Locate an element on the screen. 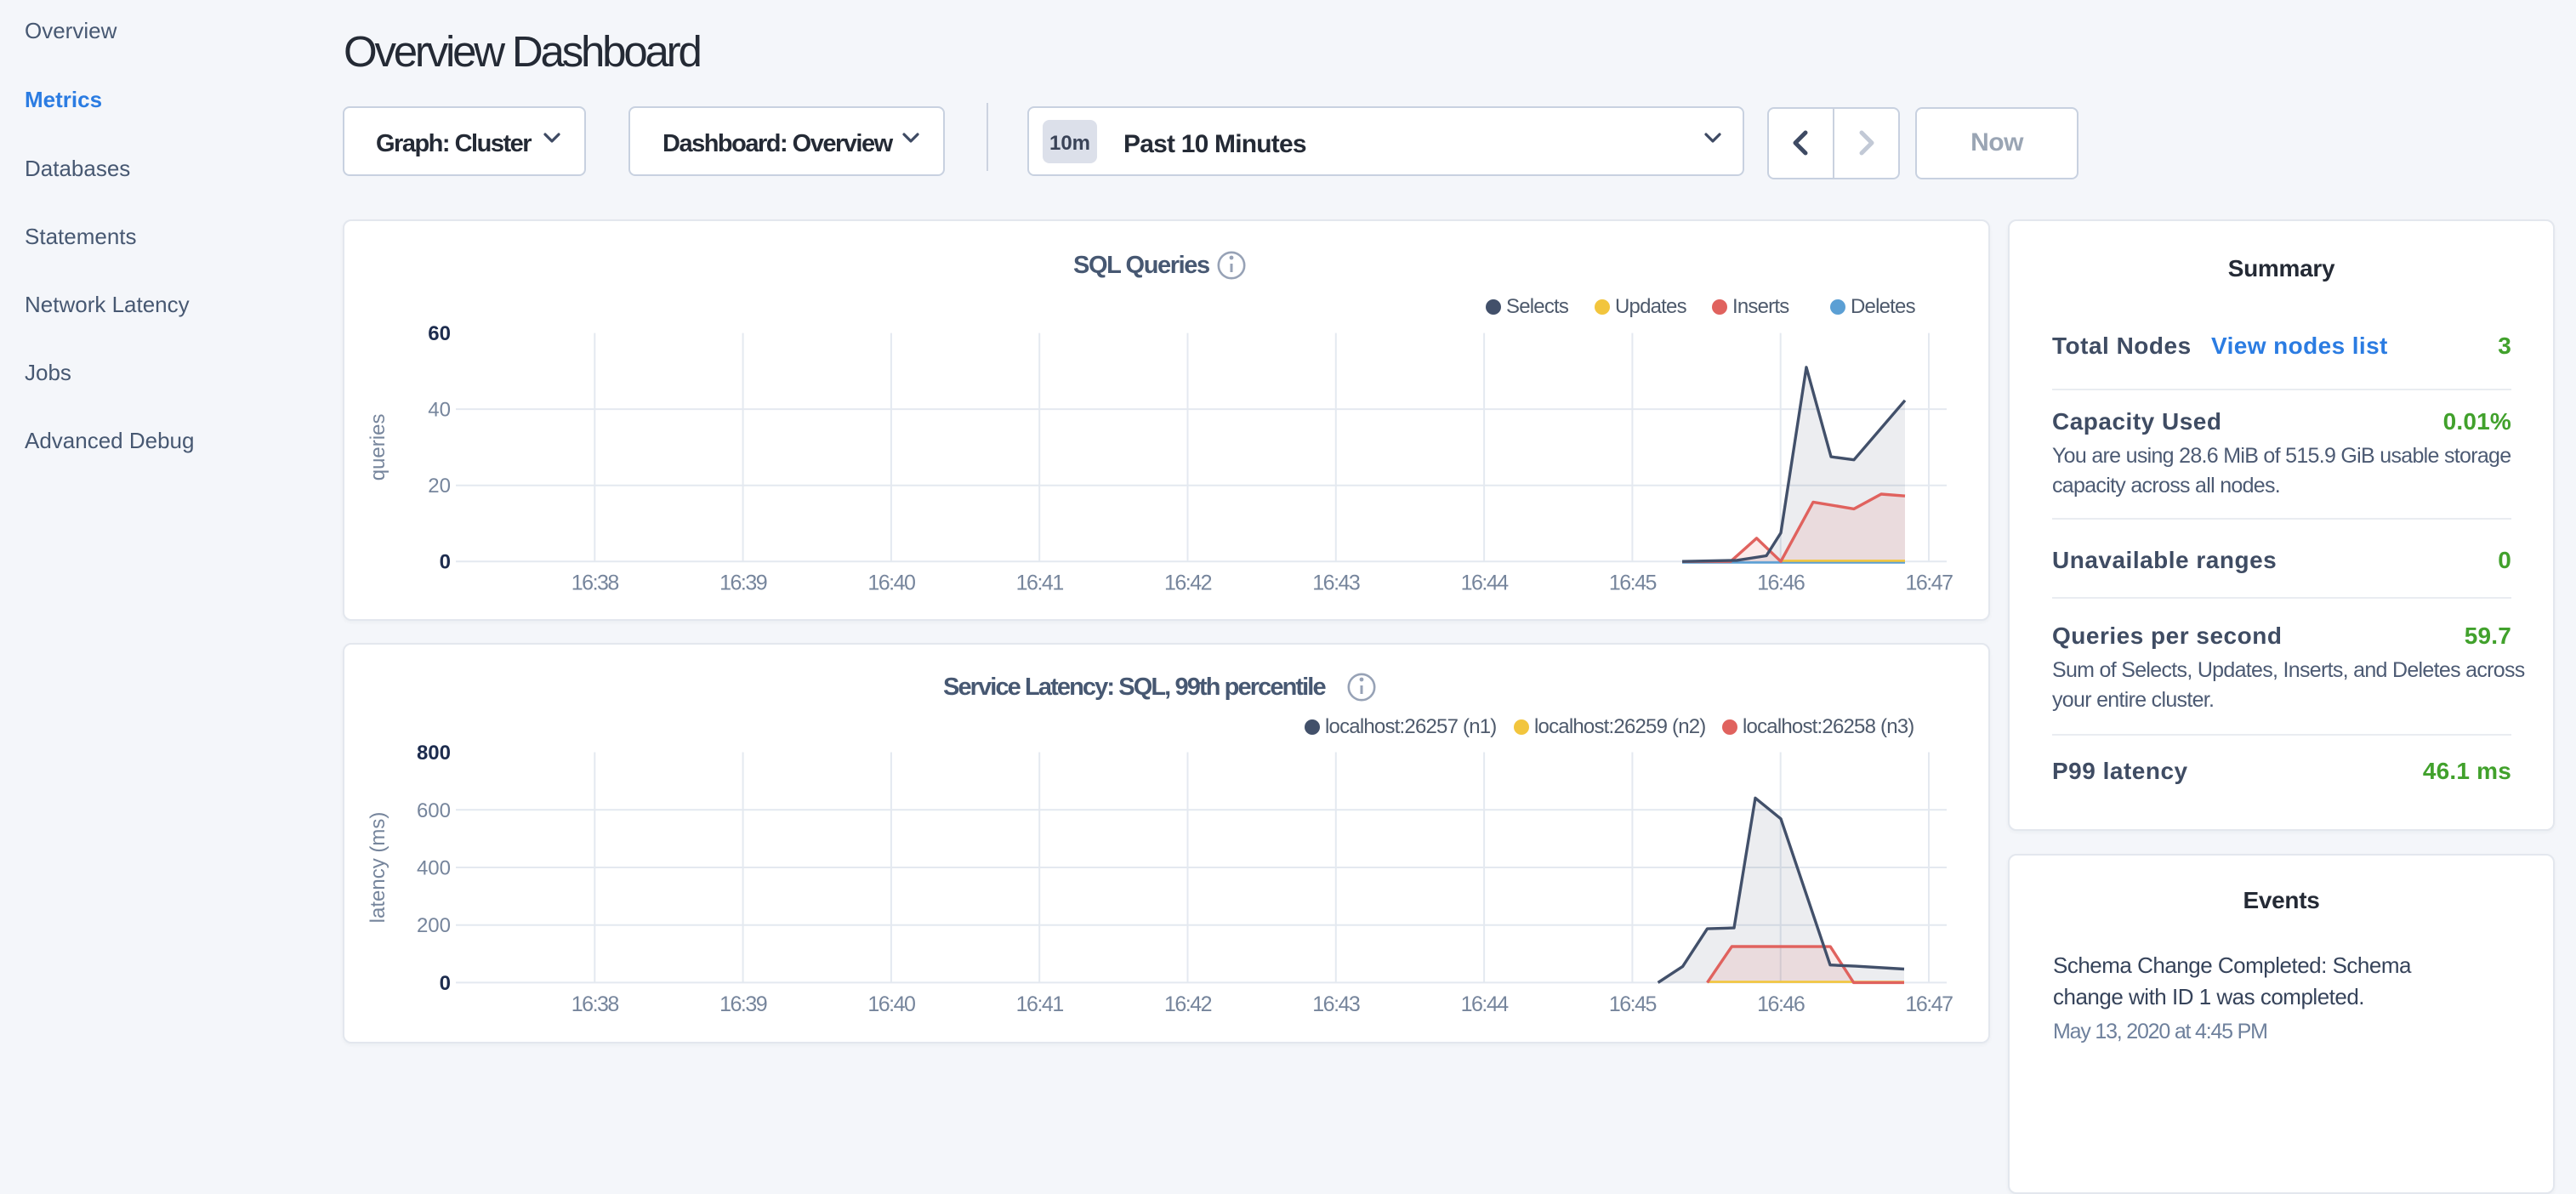 This screenshot has width=2576, height=1194. svg-text: 400 is located at coordinates (434, 868).